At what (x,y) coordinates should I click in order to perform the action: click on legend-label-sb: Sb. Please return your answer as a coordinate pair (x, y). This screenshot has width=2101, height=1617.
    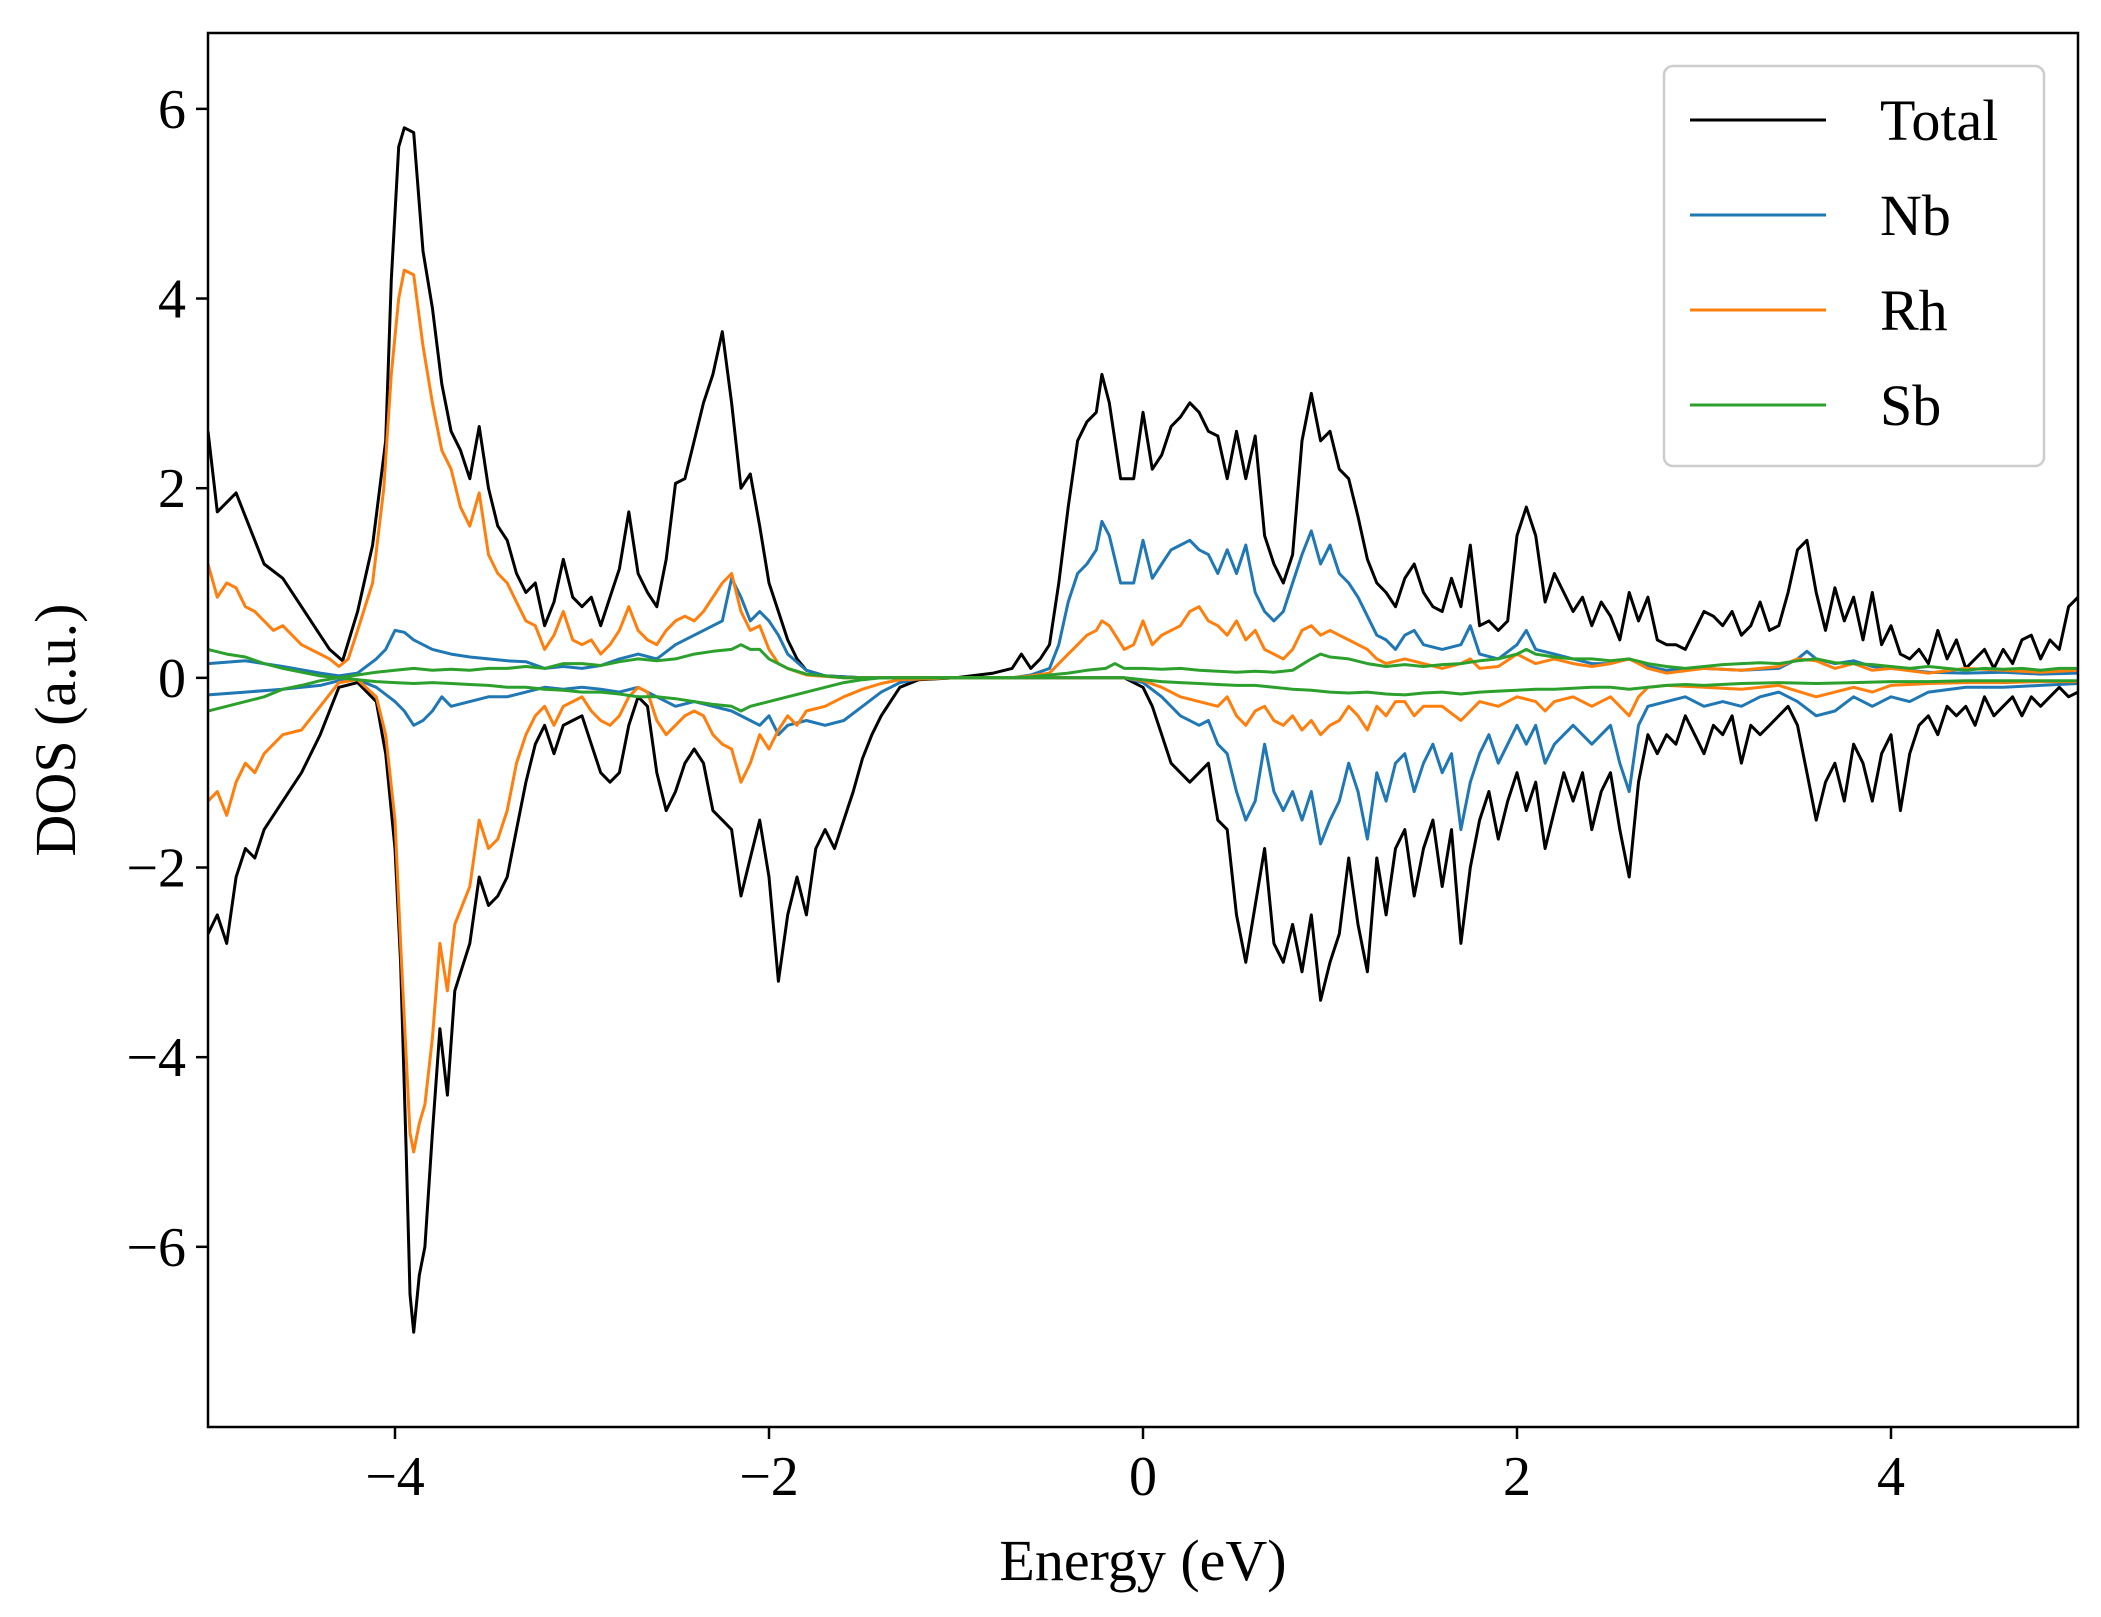
    Looking at the image, I should click on (1910, 405).